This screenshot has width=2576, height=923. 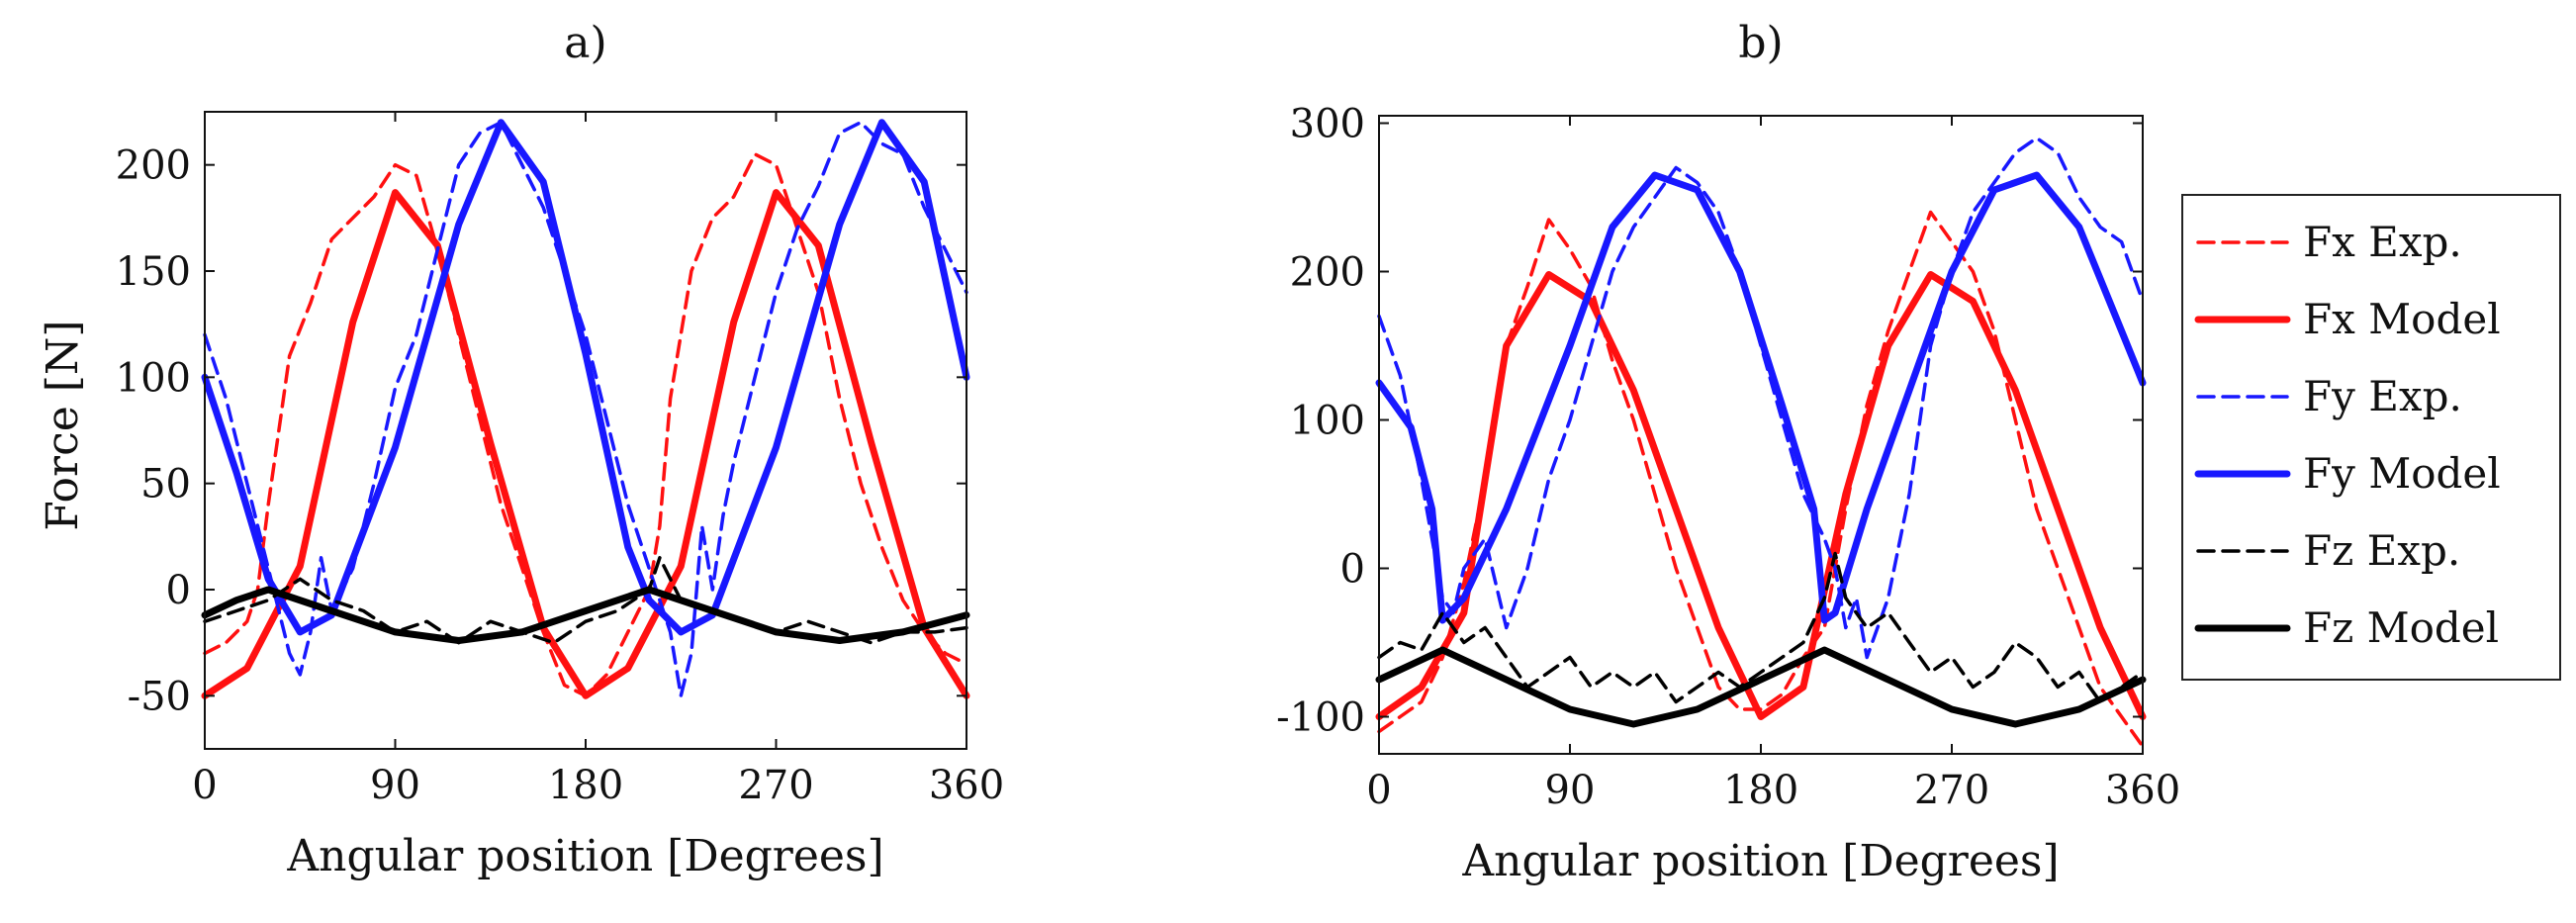 What do you see at coordinates (585, 43) in the screenshot?
I see `panel-a-title: a)` at bounding box center [585, 43].